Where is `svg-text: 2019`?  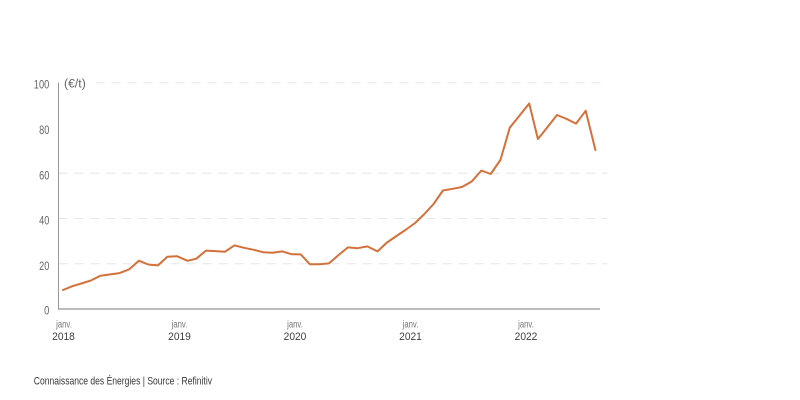
svg-text: 2019 is located at coordinates (179, 337).